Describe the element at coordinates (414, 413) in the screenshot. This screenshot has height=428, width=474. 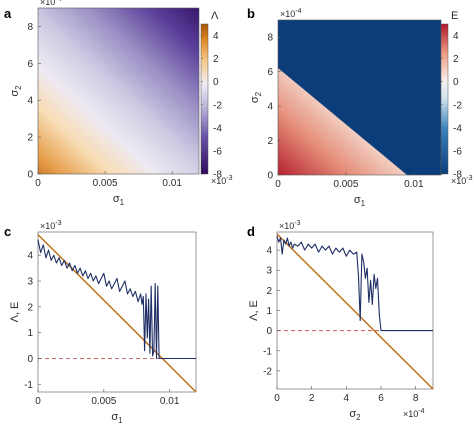
I see `x-exponent-label: ×10⁻⁴` at that location.